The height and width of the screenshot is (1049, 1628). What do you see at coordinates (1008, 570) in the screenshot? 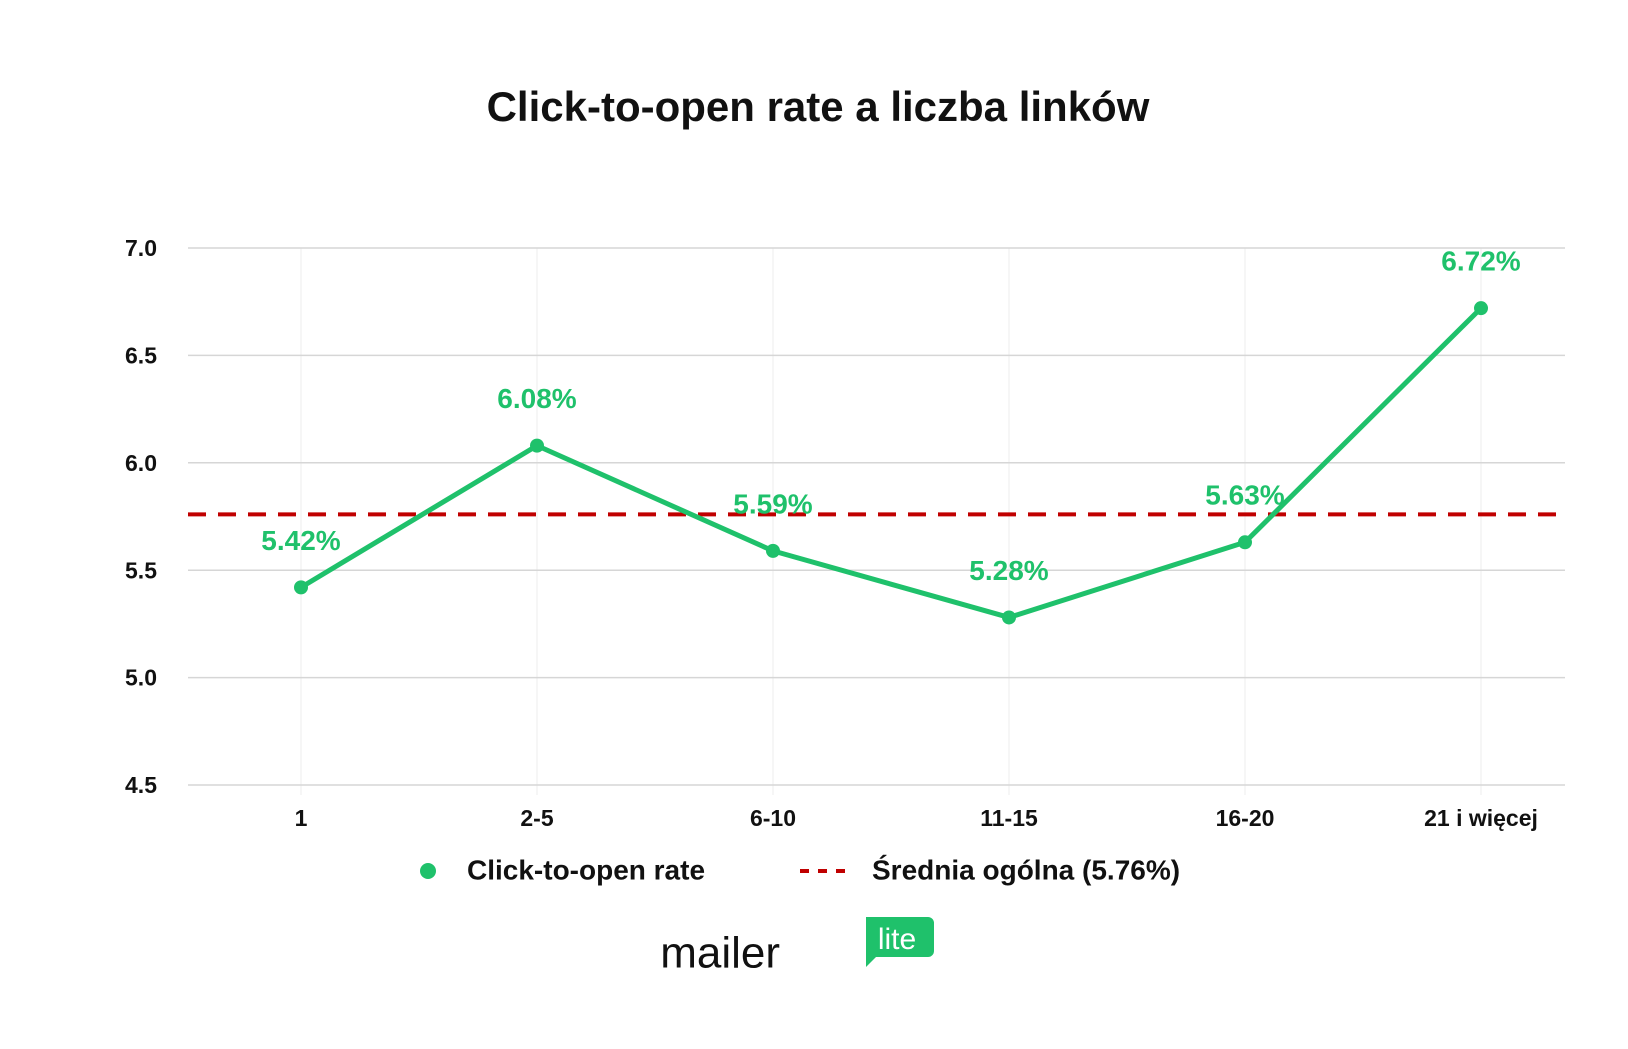
I see `data-label: 5.28%` at bounding box center [1008, 570].